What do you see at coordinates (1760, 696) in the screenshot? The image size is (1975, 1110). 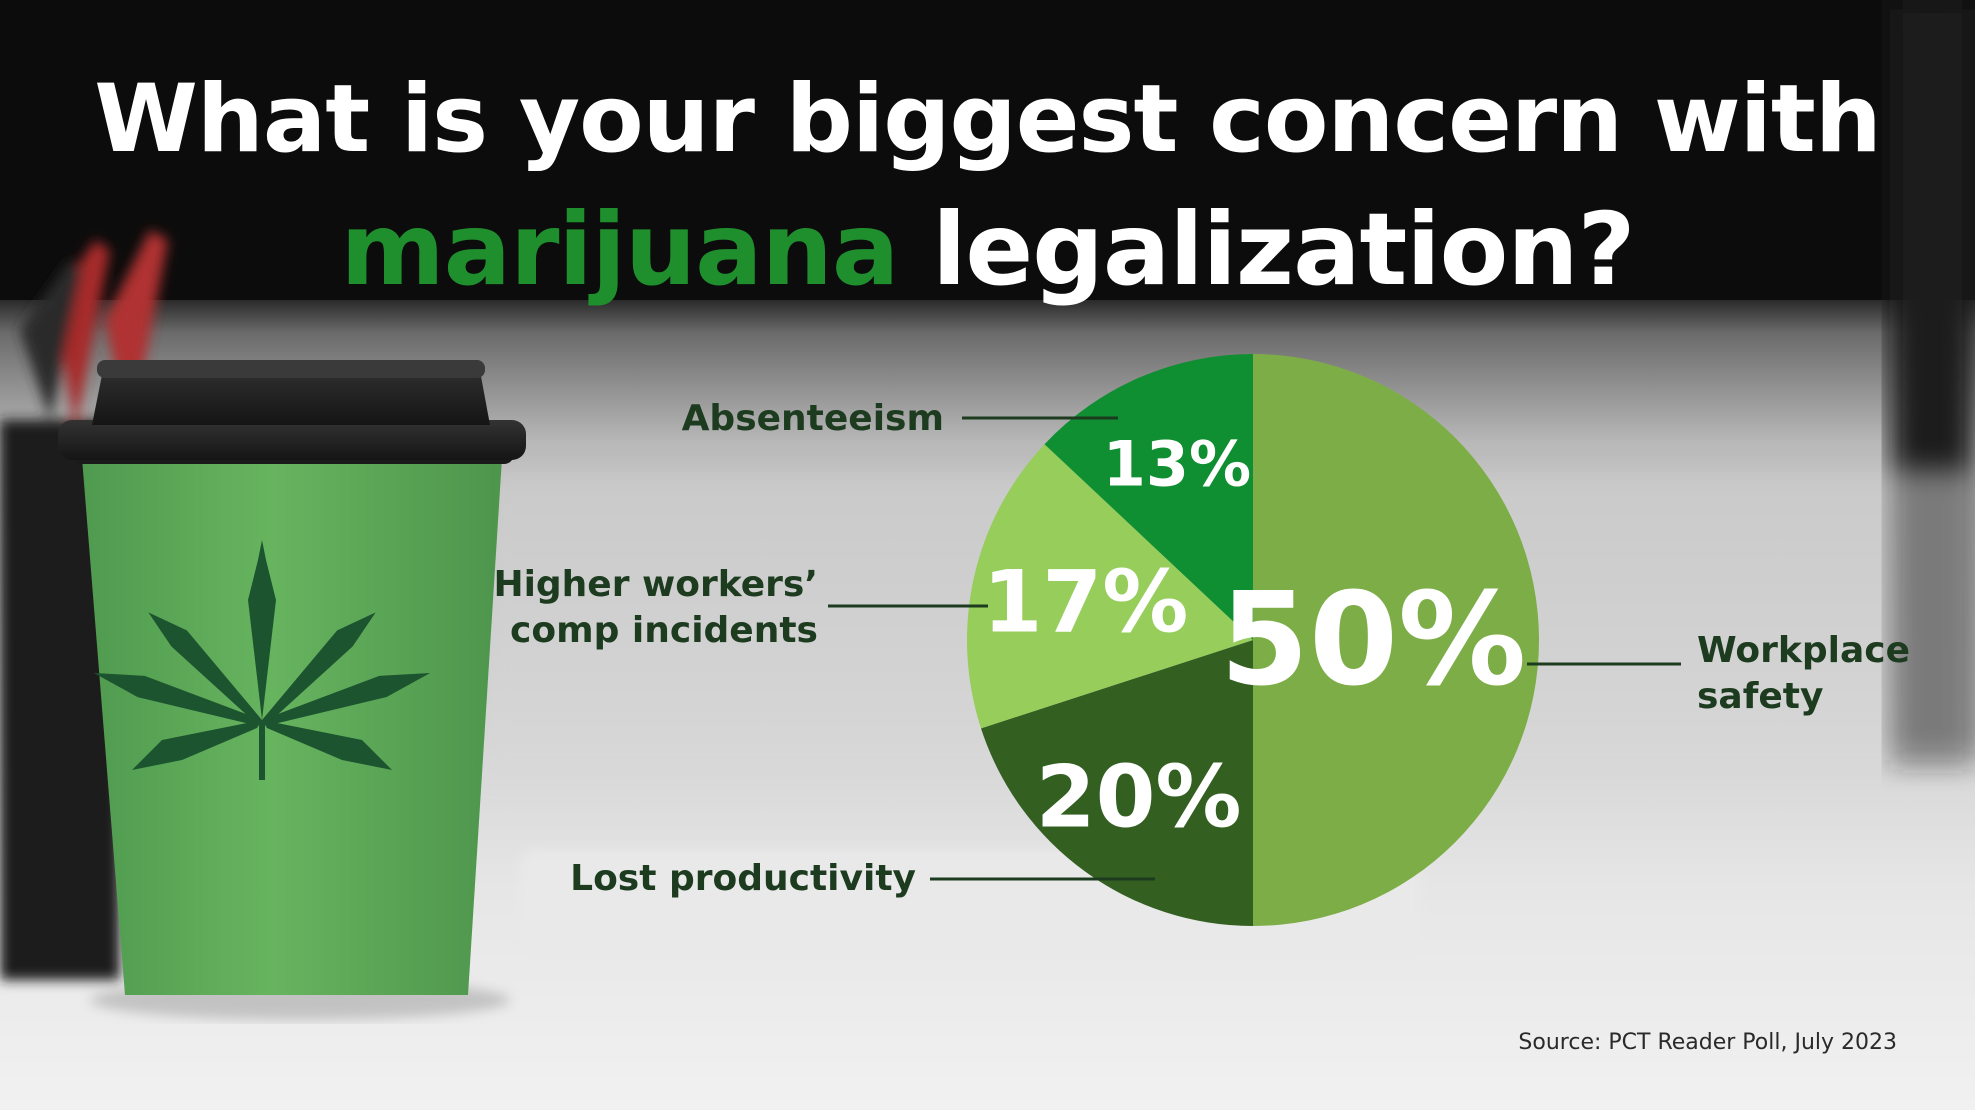 I see `label-workplace-line2: safety` at bounding box center [1760, 696].